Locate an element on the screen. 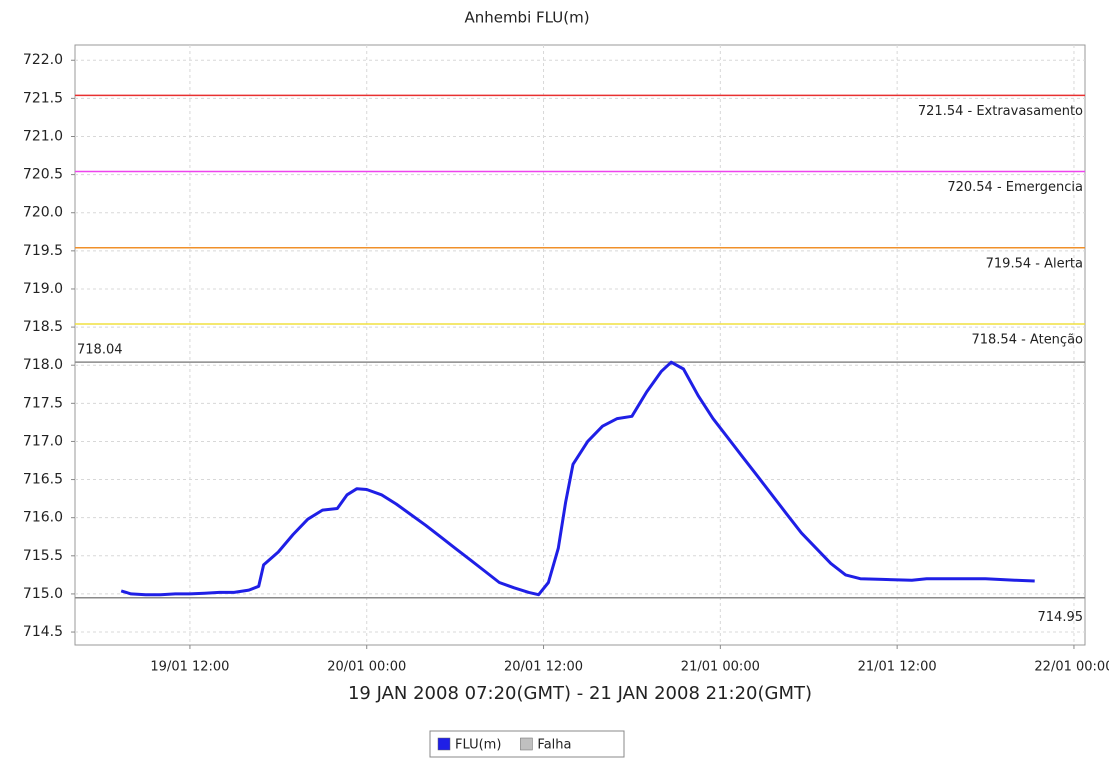 This screenshot has width=1109, height=761. y-tick-label: 717.5 is located at coordinates (43, 403).